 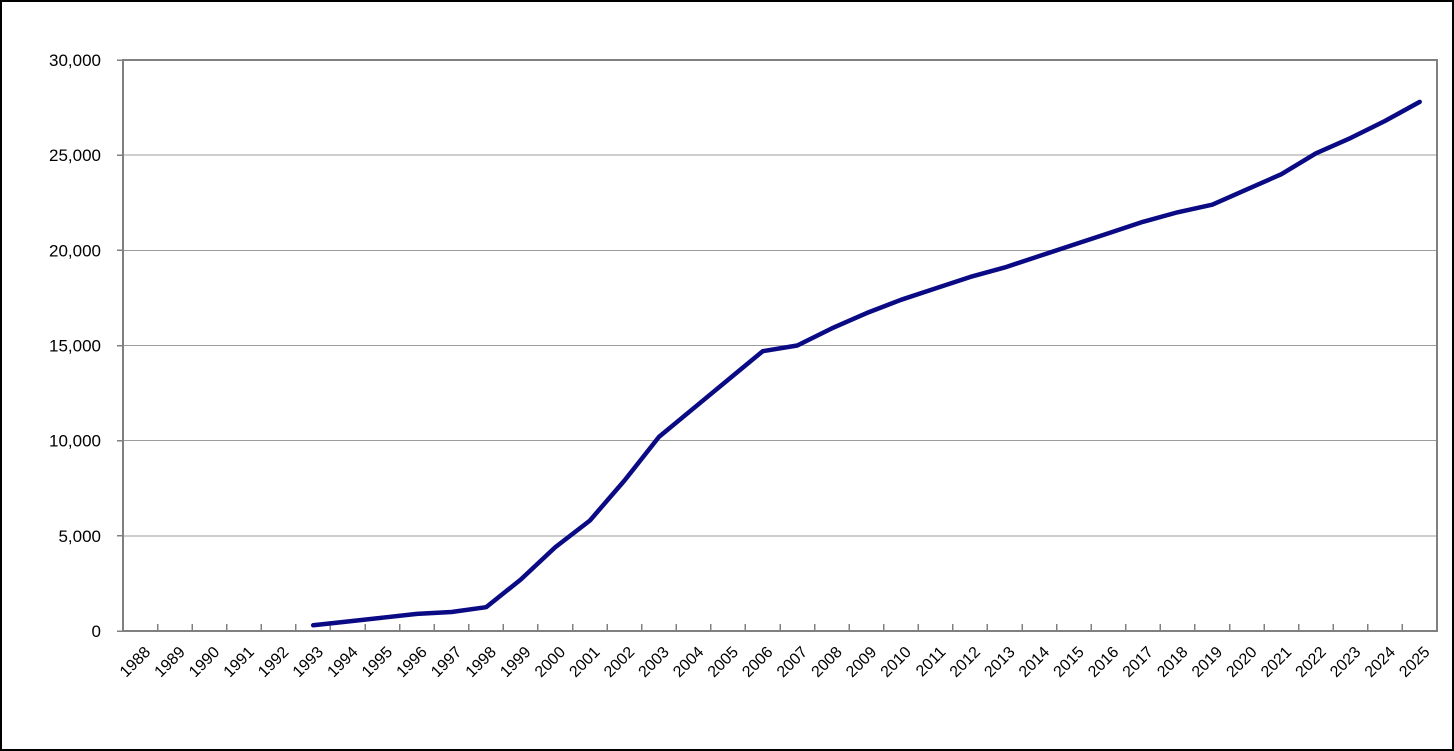 What do you see at coordinates (965, 662) in the screenshot?
I see `x-axis-label: 2012` at bounding box center [965, 662].